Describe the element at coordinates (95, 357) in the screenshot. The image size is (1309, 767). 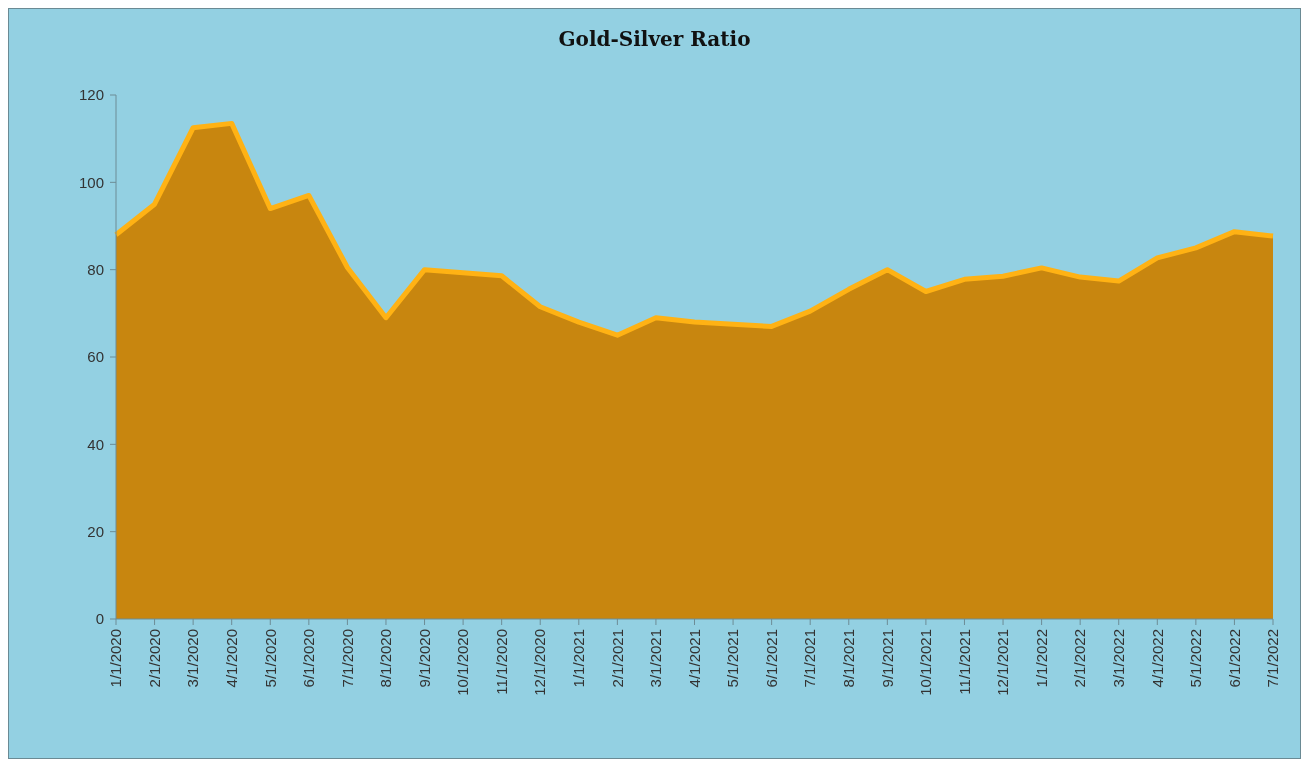
I see `y-tick-label: 60` at that location.